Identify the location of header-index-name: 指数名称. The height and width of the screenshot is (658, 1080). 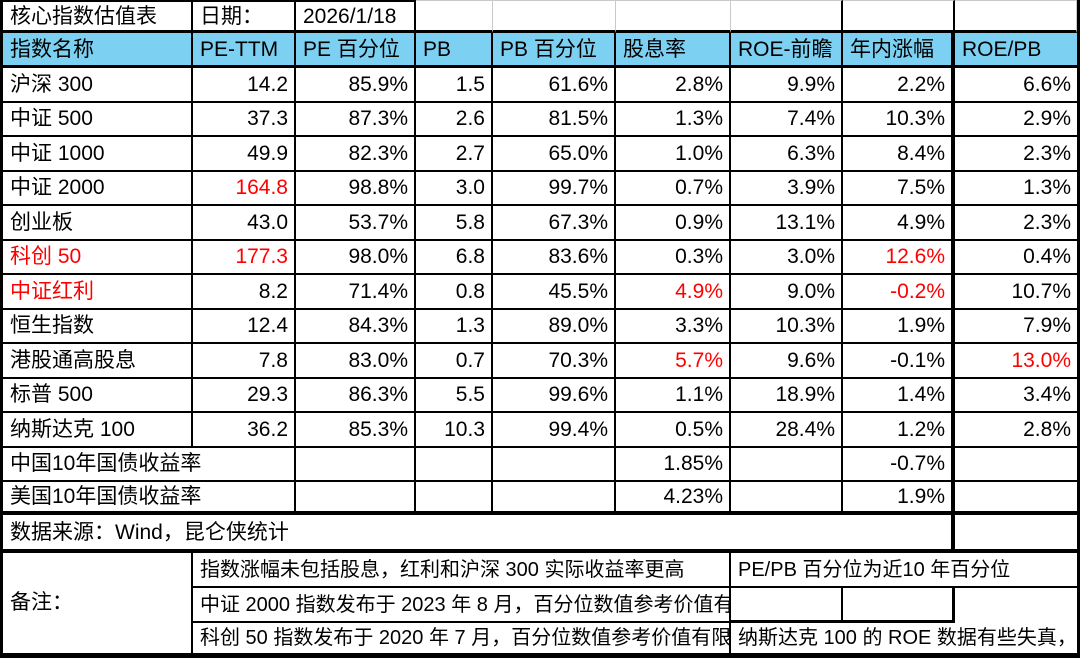
(98, 50).